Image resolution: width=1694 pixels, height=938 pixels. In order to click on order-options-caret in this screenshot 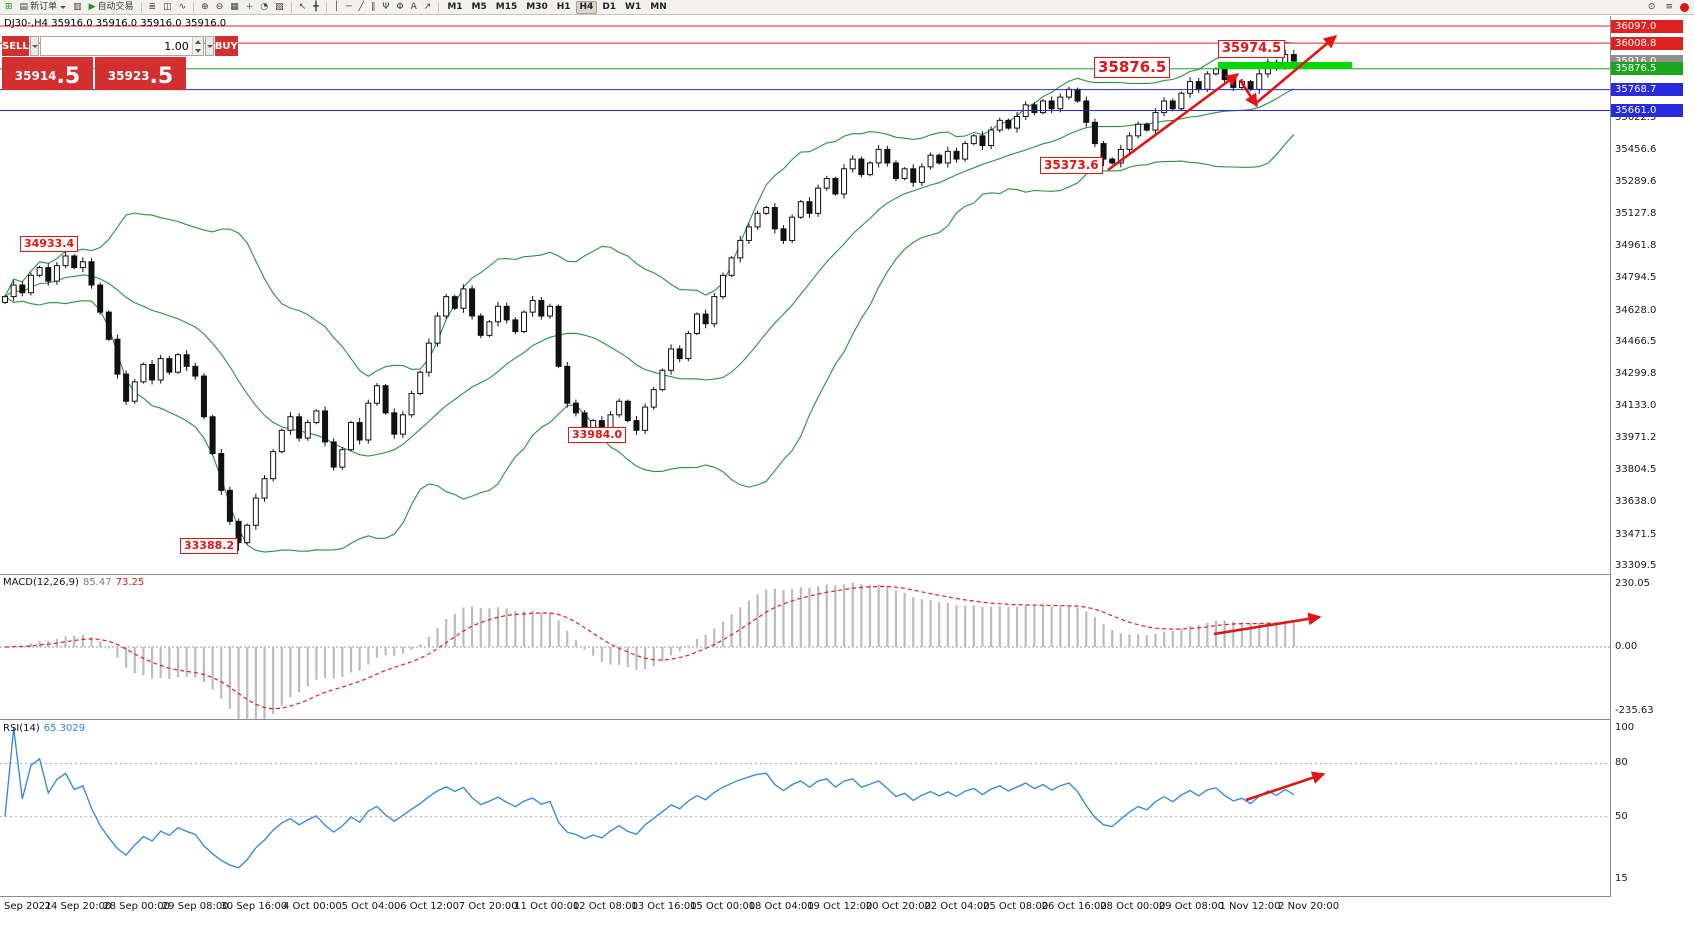, I will do `click(34, 46)`.